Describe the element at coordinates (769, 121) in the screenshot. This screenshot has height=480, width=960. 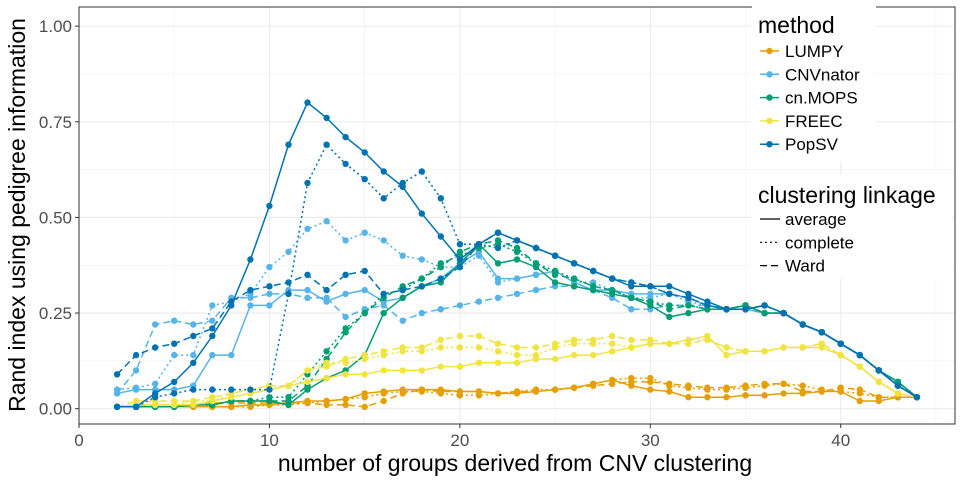
I see `legend-key-point` at that location.